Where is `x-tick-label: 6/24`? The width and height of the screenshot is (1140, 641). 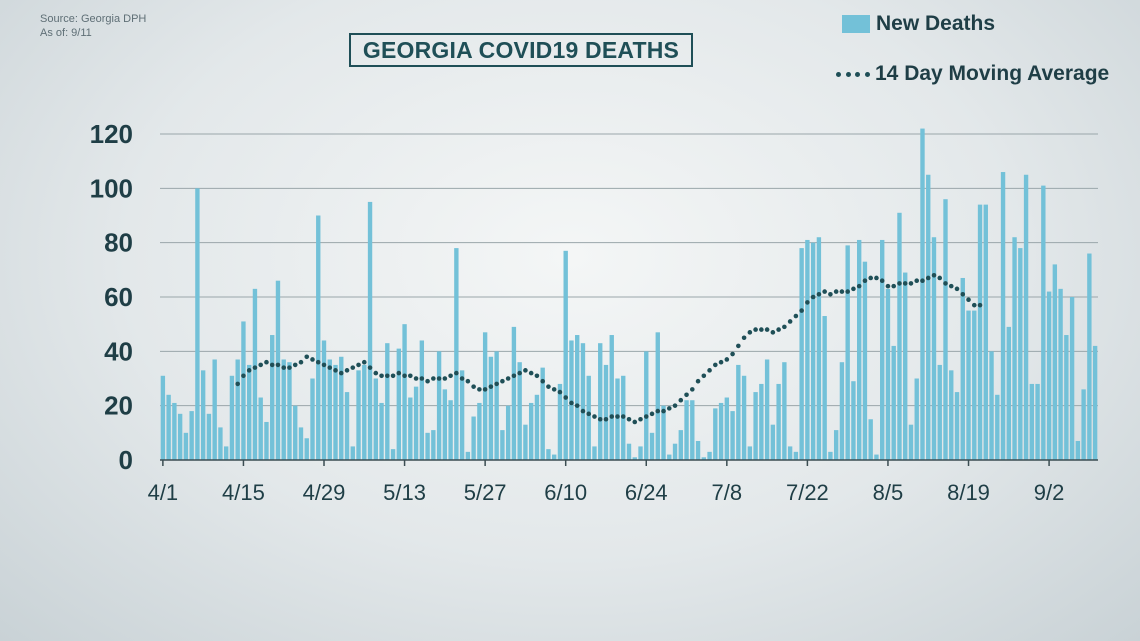 x-tick-label: 6/24 is located at coordinates (646, 492).